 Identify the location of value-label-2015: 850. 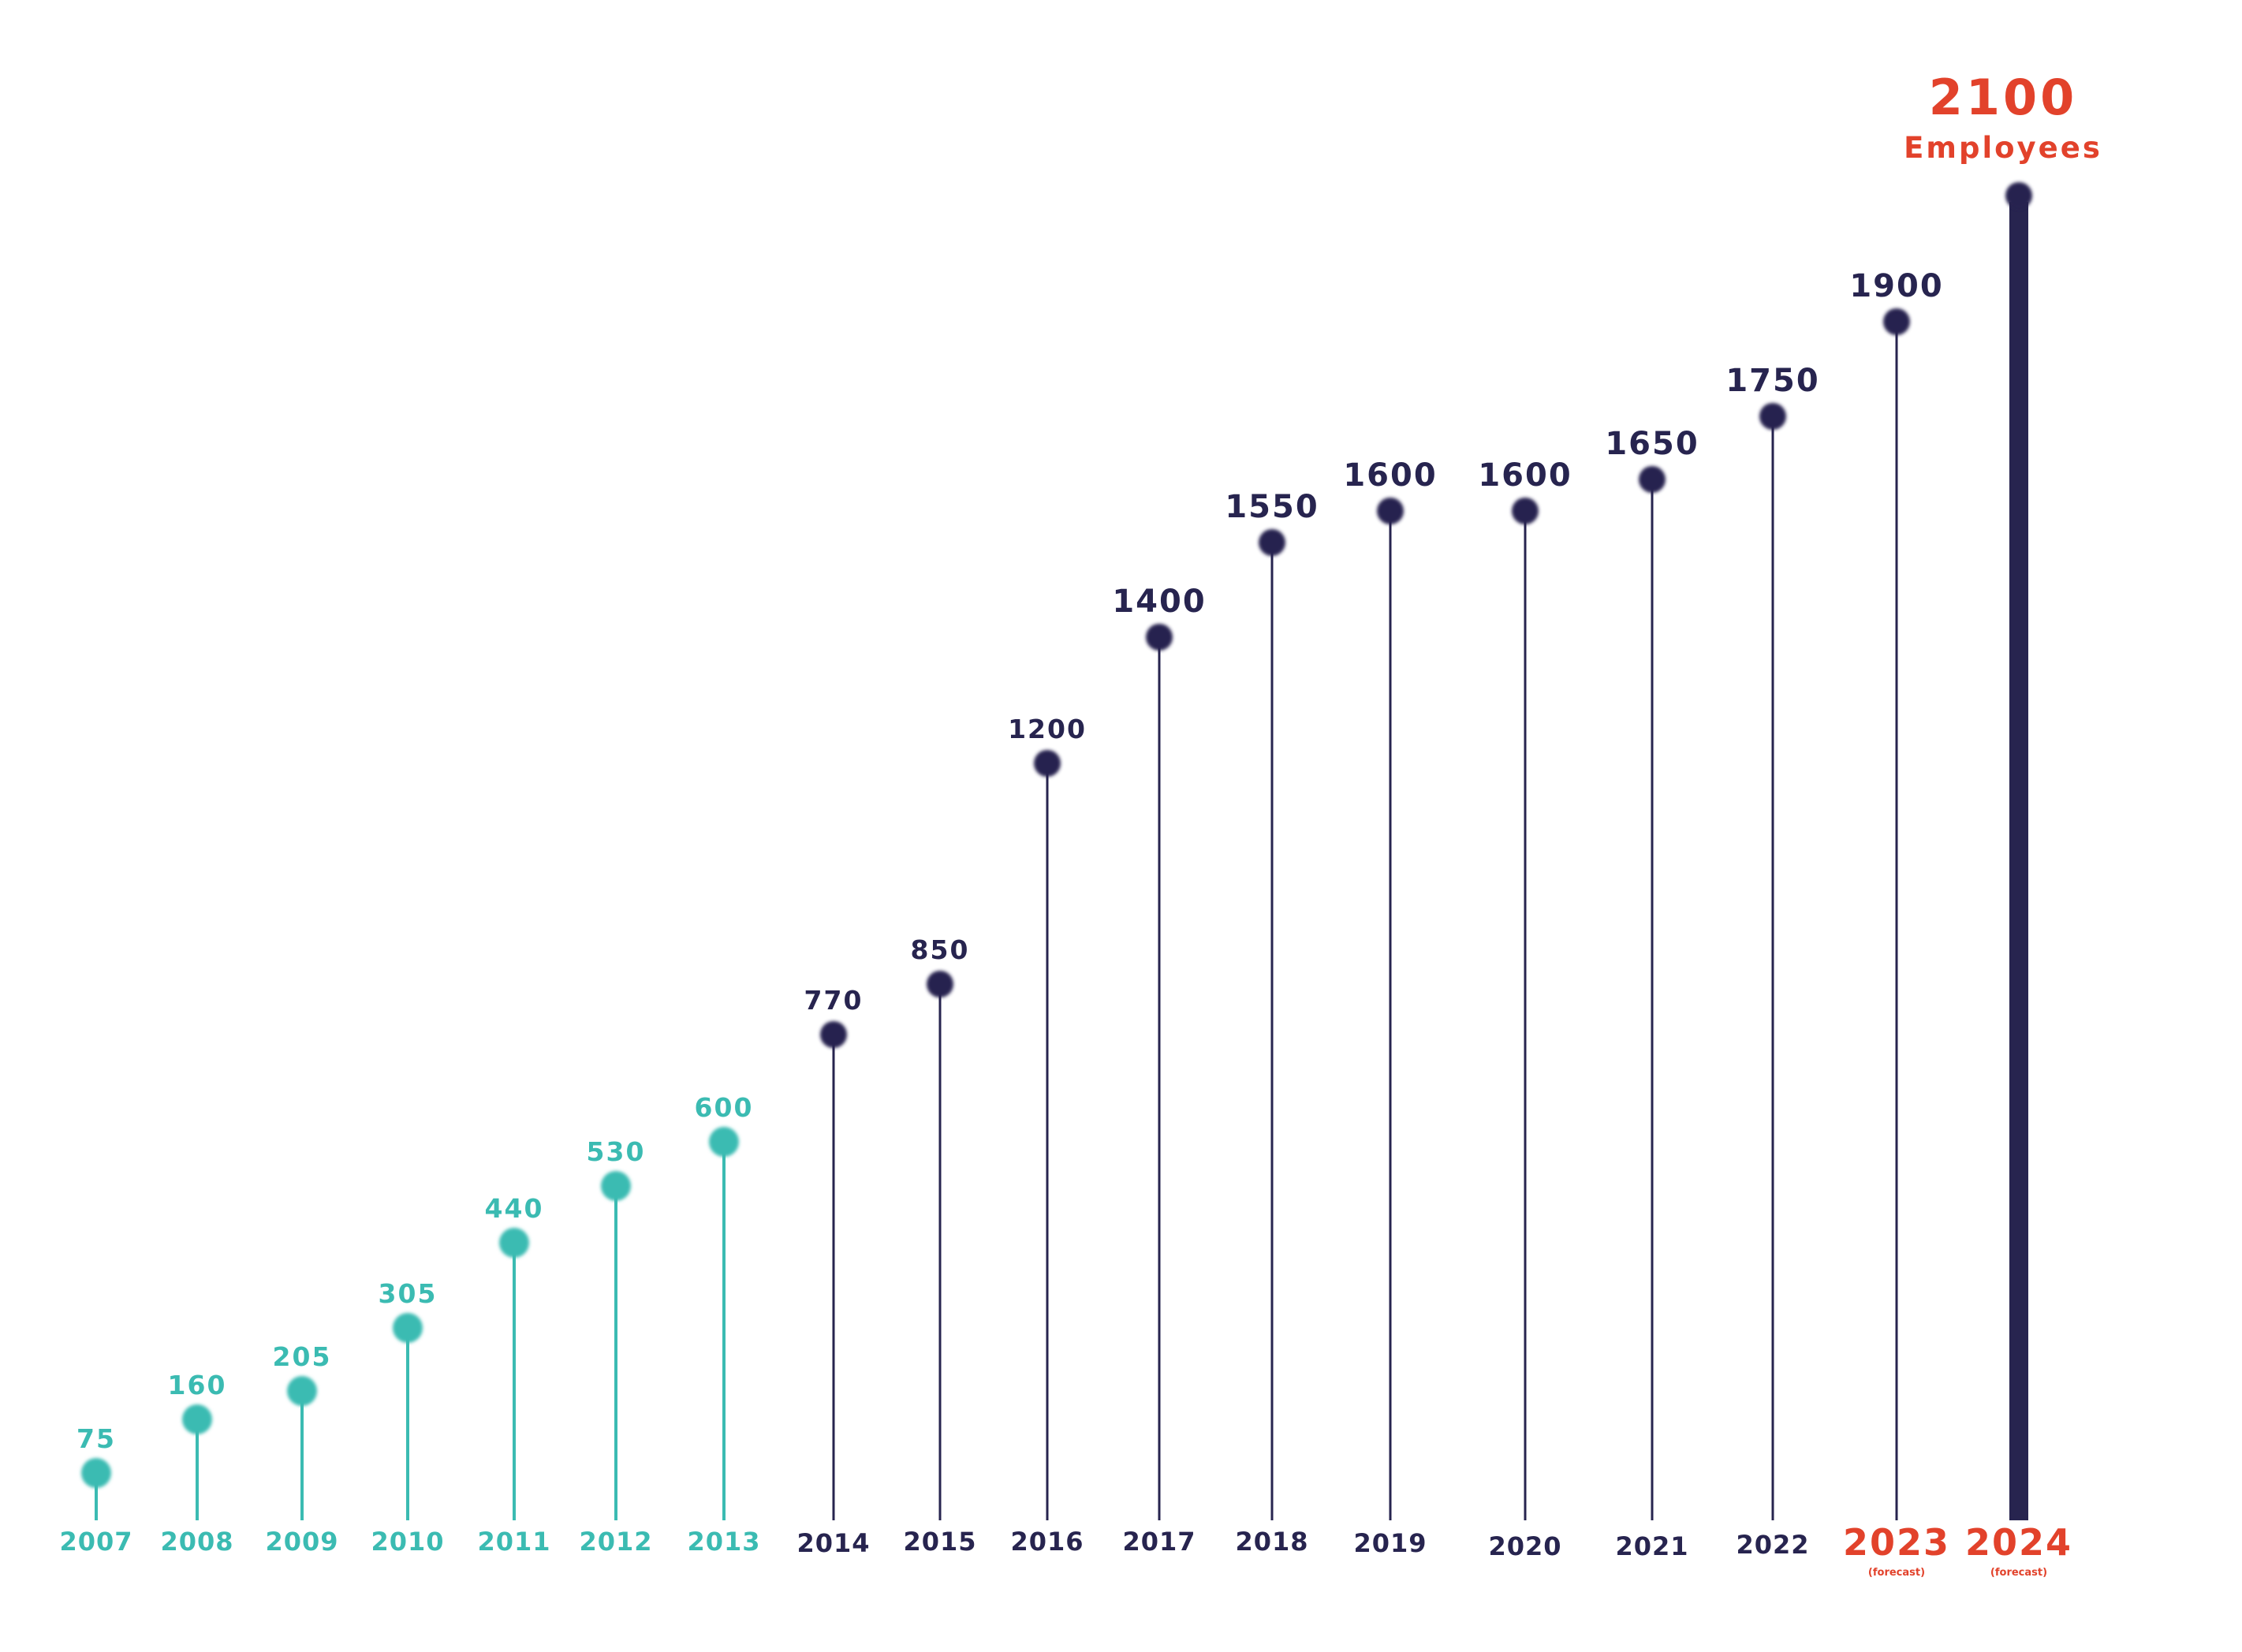
(940, 949).